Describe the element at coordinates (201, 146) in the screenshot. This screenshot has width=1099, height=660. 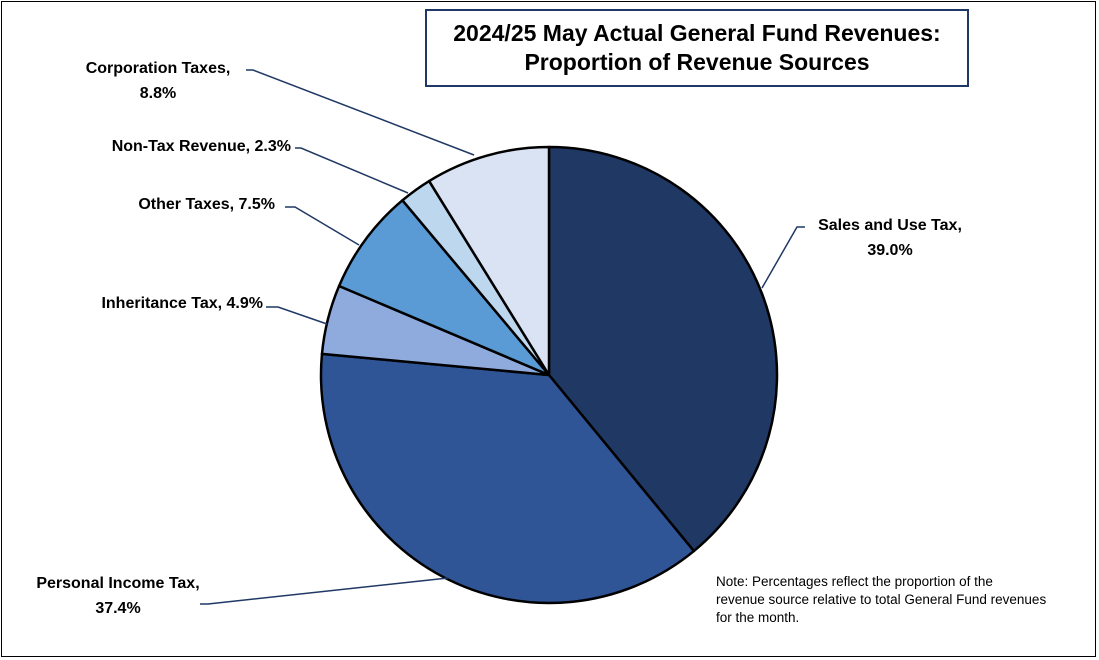
I see `slice-label: Non-Tax Revenue, 2.3%` at that location.